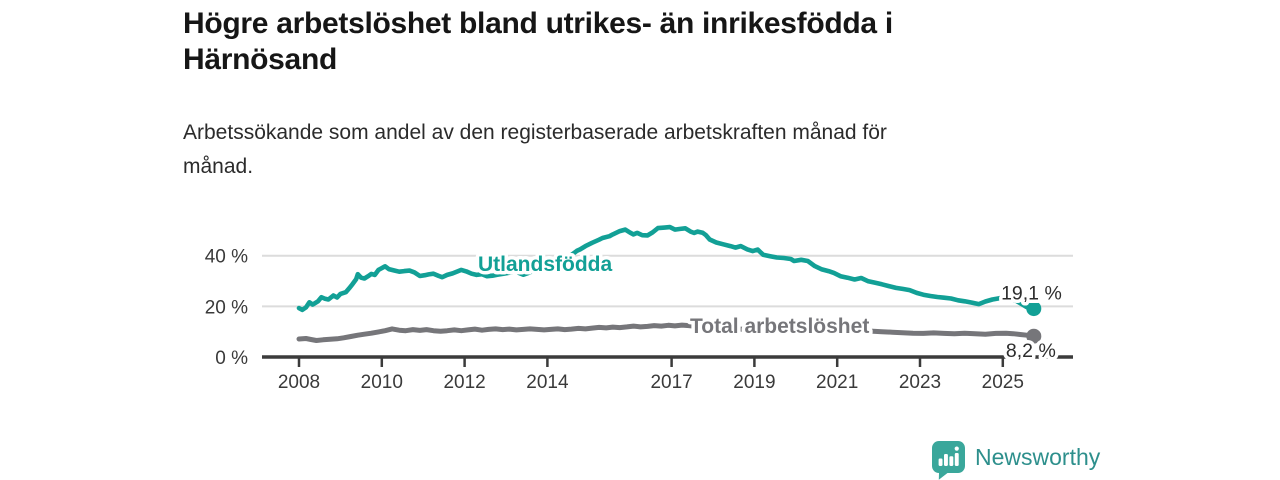  What do you see at coordinates (671, 382) in the screenshot?
I see `x-axis-tick-label: 2017` at bounding box center [671, 382].